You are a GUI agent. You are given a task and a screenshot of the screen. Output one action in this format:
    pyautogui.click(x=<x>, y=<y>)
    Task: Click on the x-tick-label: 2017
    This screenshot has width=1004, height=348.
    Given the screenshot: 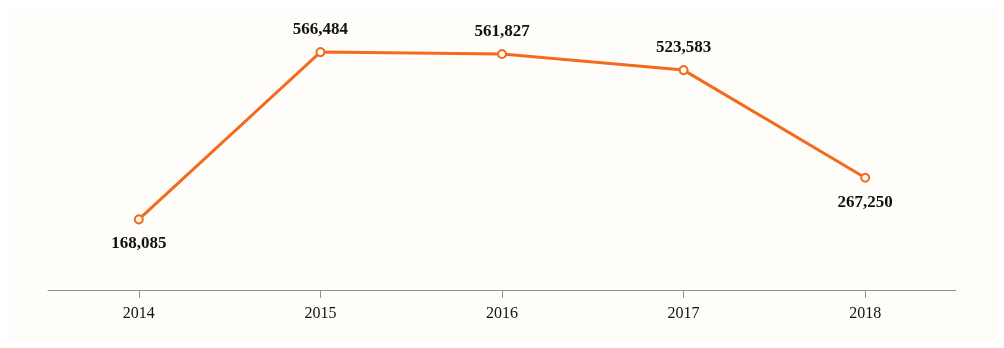 What is the action you would take?
    pyautogui.click(x=683, y=312)
    